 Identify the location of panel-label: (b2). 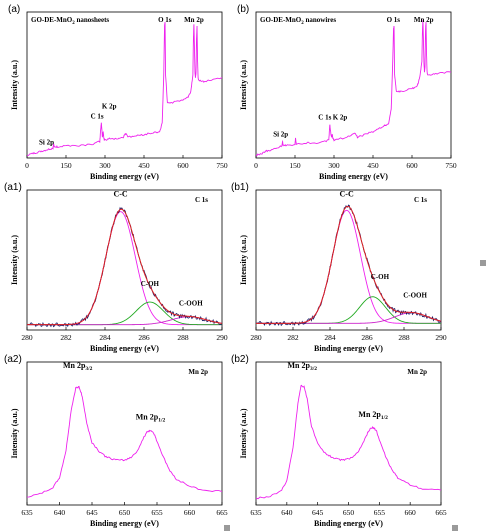
(240, 359).